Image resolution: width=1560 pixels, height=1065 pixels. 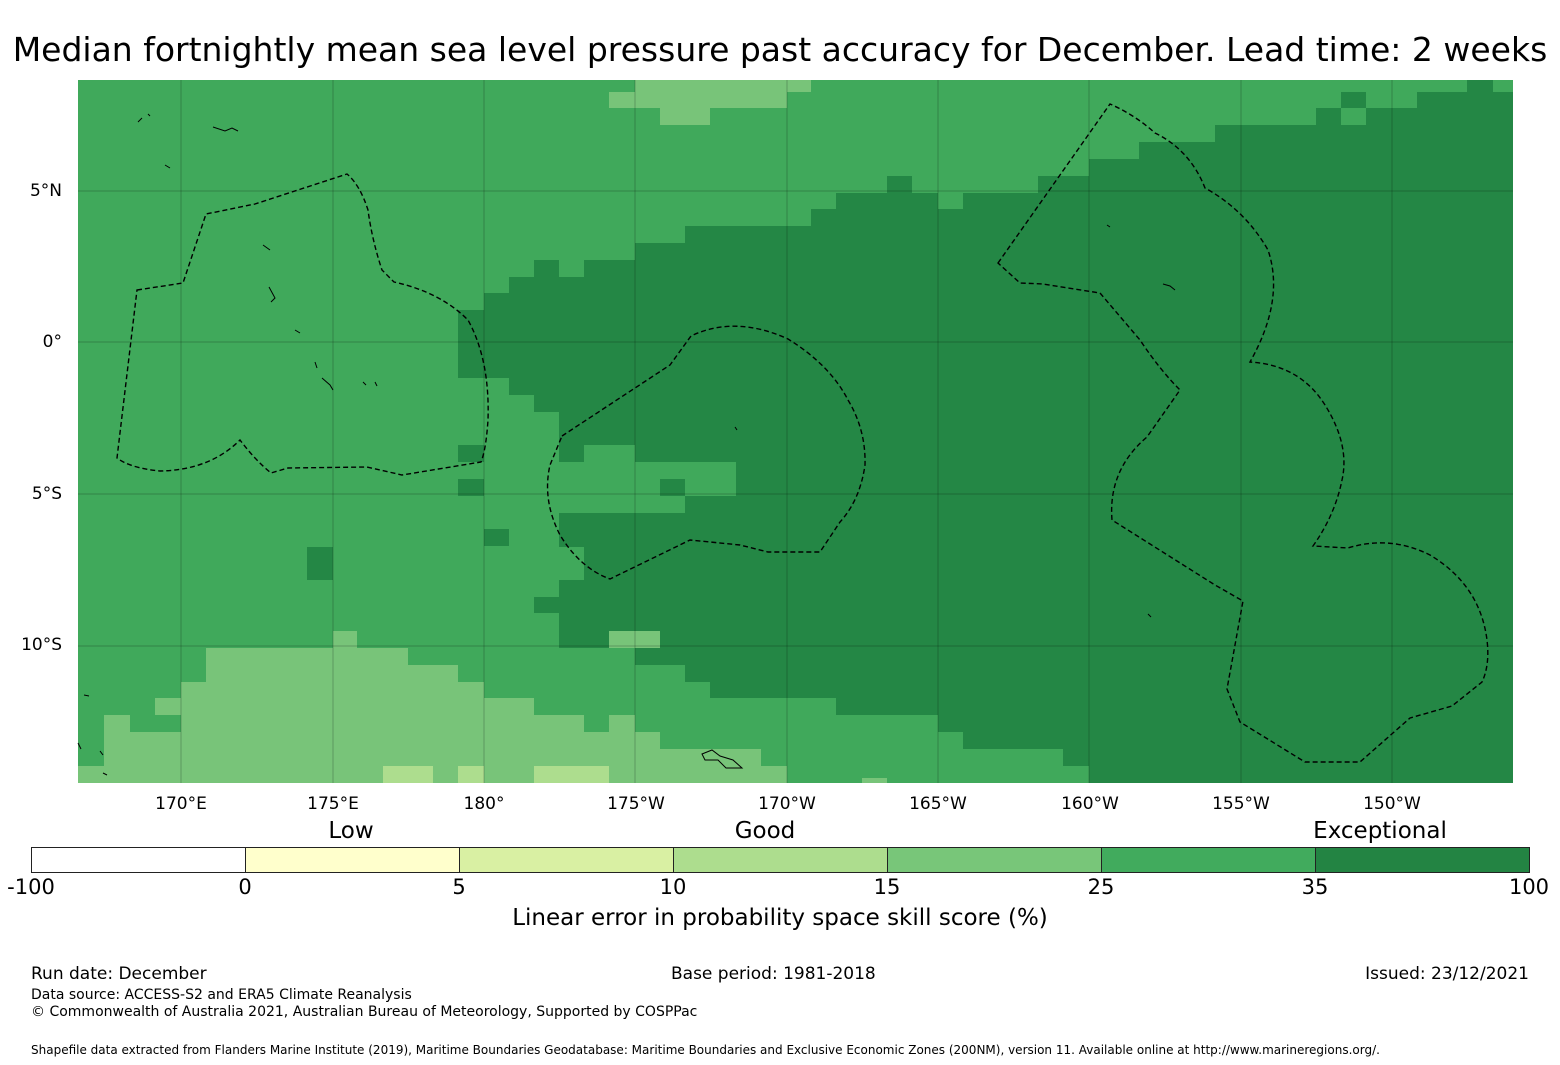 I want to click on legend-category-low: Low, so click(x=351, y=831).